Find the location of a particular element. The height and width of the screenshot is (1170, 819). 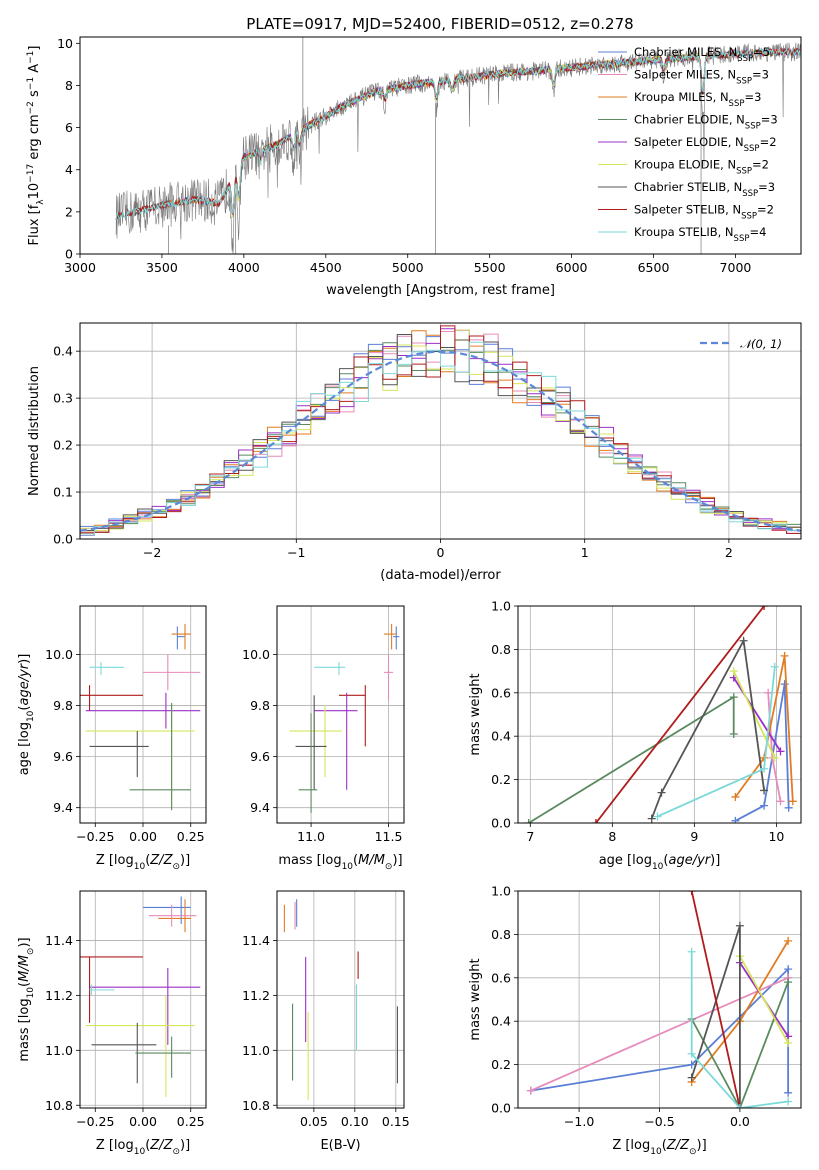

legend-entry: Salpeter STELIB, NSSP=2 is located at coordinates (704, 212).